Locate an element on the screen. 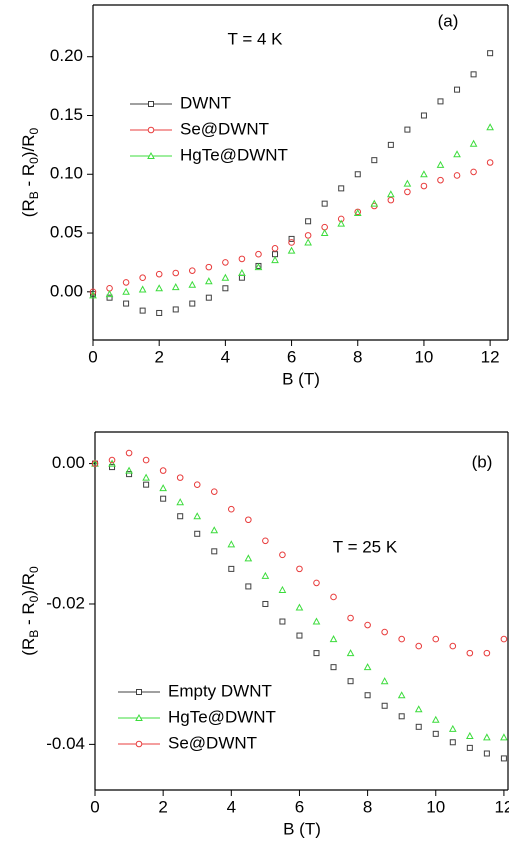 This screenshot has height=849, width=509. x-tick-label: 2 is located at coordinates (162, 806).